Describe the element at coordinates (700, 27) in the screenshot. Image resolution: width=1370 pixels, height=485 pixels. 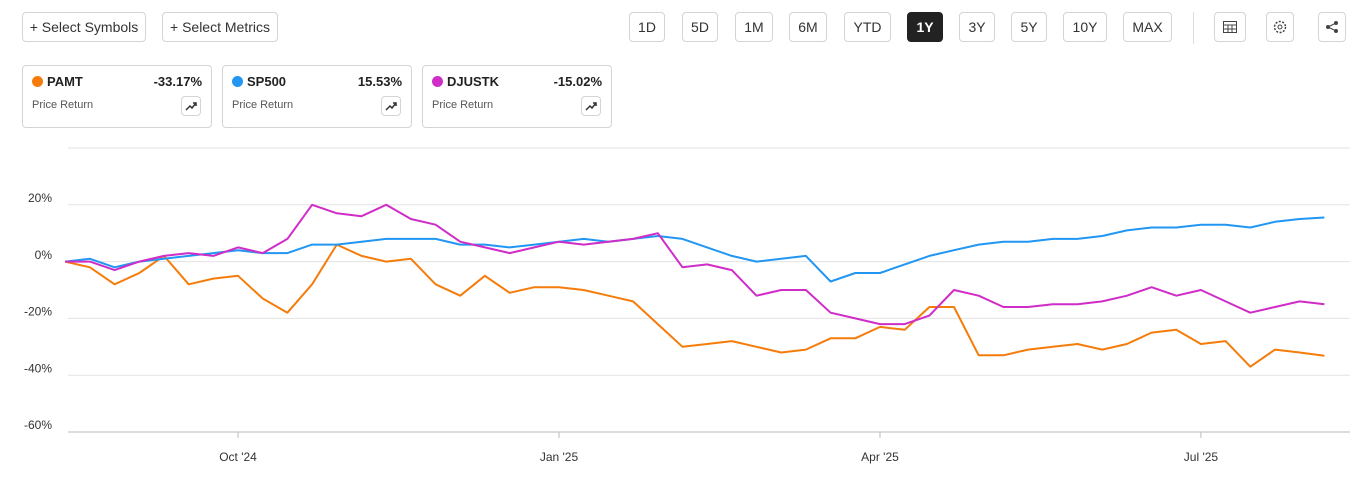
I see `range-button: 5D` at that location.